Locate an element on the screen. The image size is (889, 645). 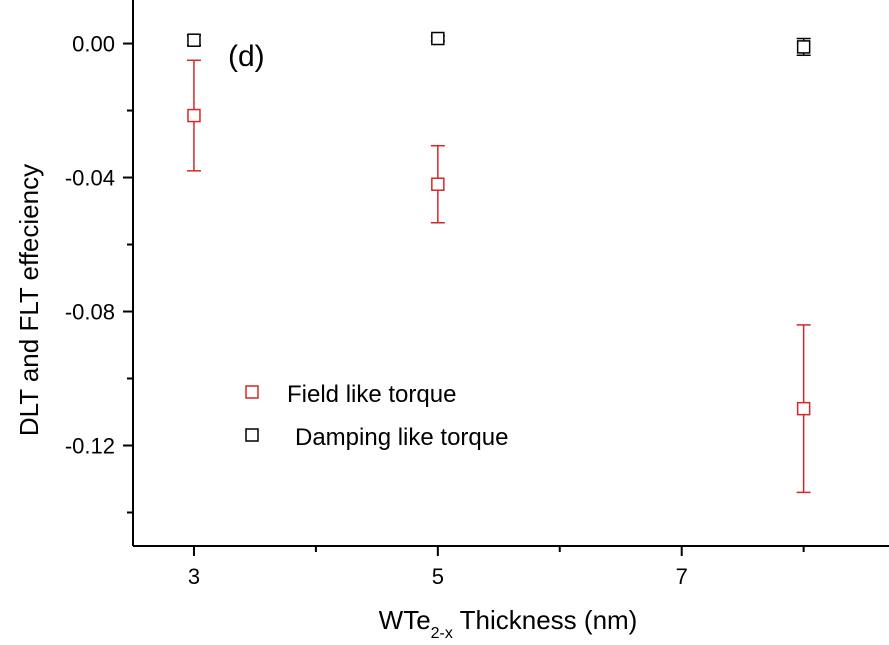
y-tick-label: -0.08 is located at coordinates (90, 312).